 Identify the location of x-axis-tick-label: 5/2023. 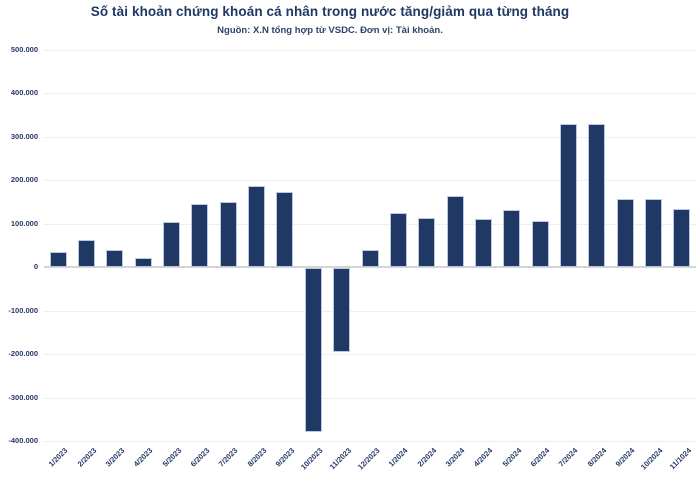
(171, 457).